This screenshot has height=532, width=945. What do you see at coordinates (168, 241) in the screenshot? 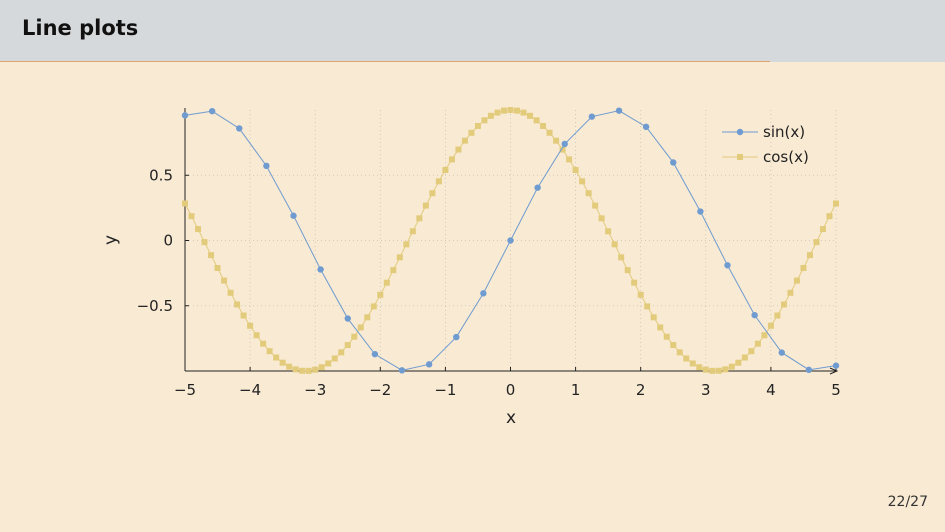
I see `y-tick-label: 0` at bounding box center [168, 241].